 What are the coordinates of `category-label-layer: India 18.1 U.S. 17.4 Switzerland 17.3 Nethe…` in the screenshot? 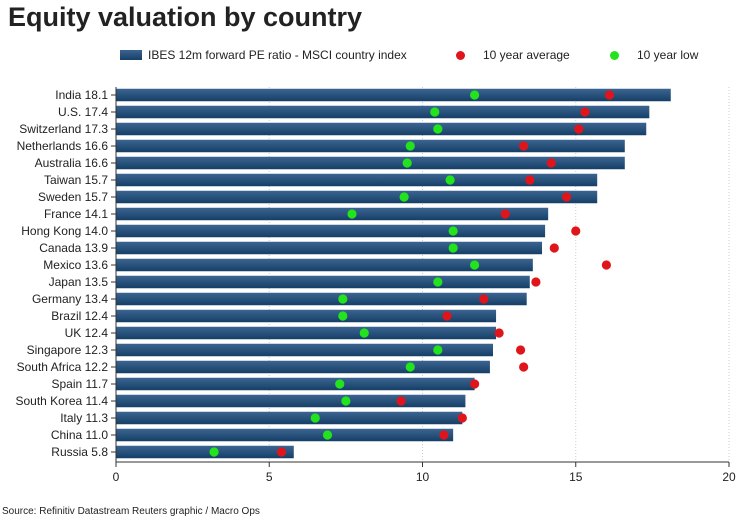 It's located at (61, 273).